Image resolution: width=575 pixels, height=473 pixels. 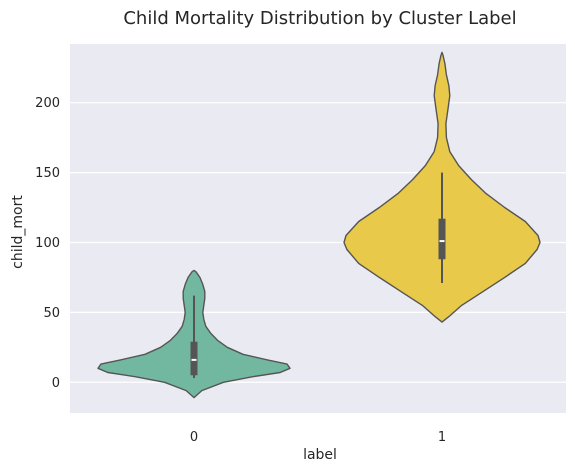 I want to click on y-tick-label-100: 100, so click(x=47, y=243).